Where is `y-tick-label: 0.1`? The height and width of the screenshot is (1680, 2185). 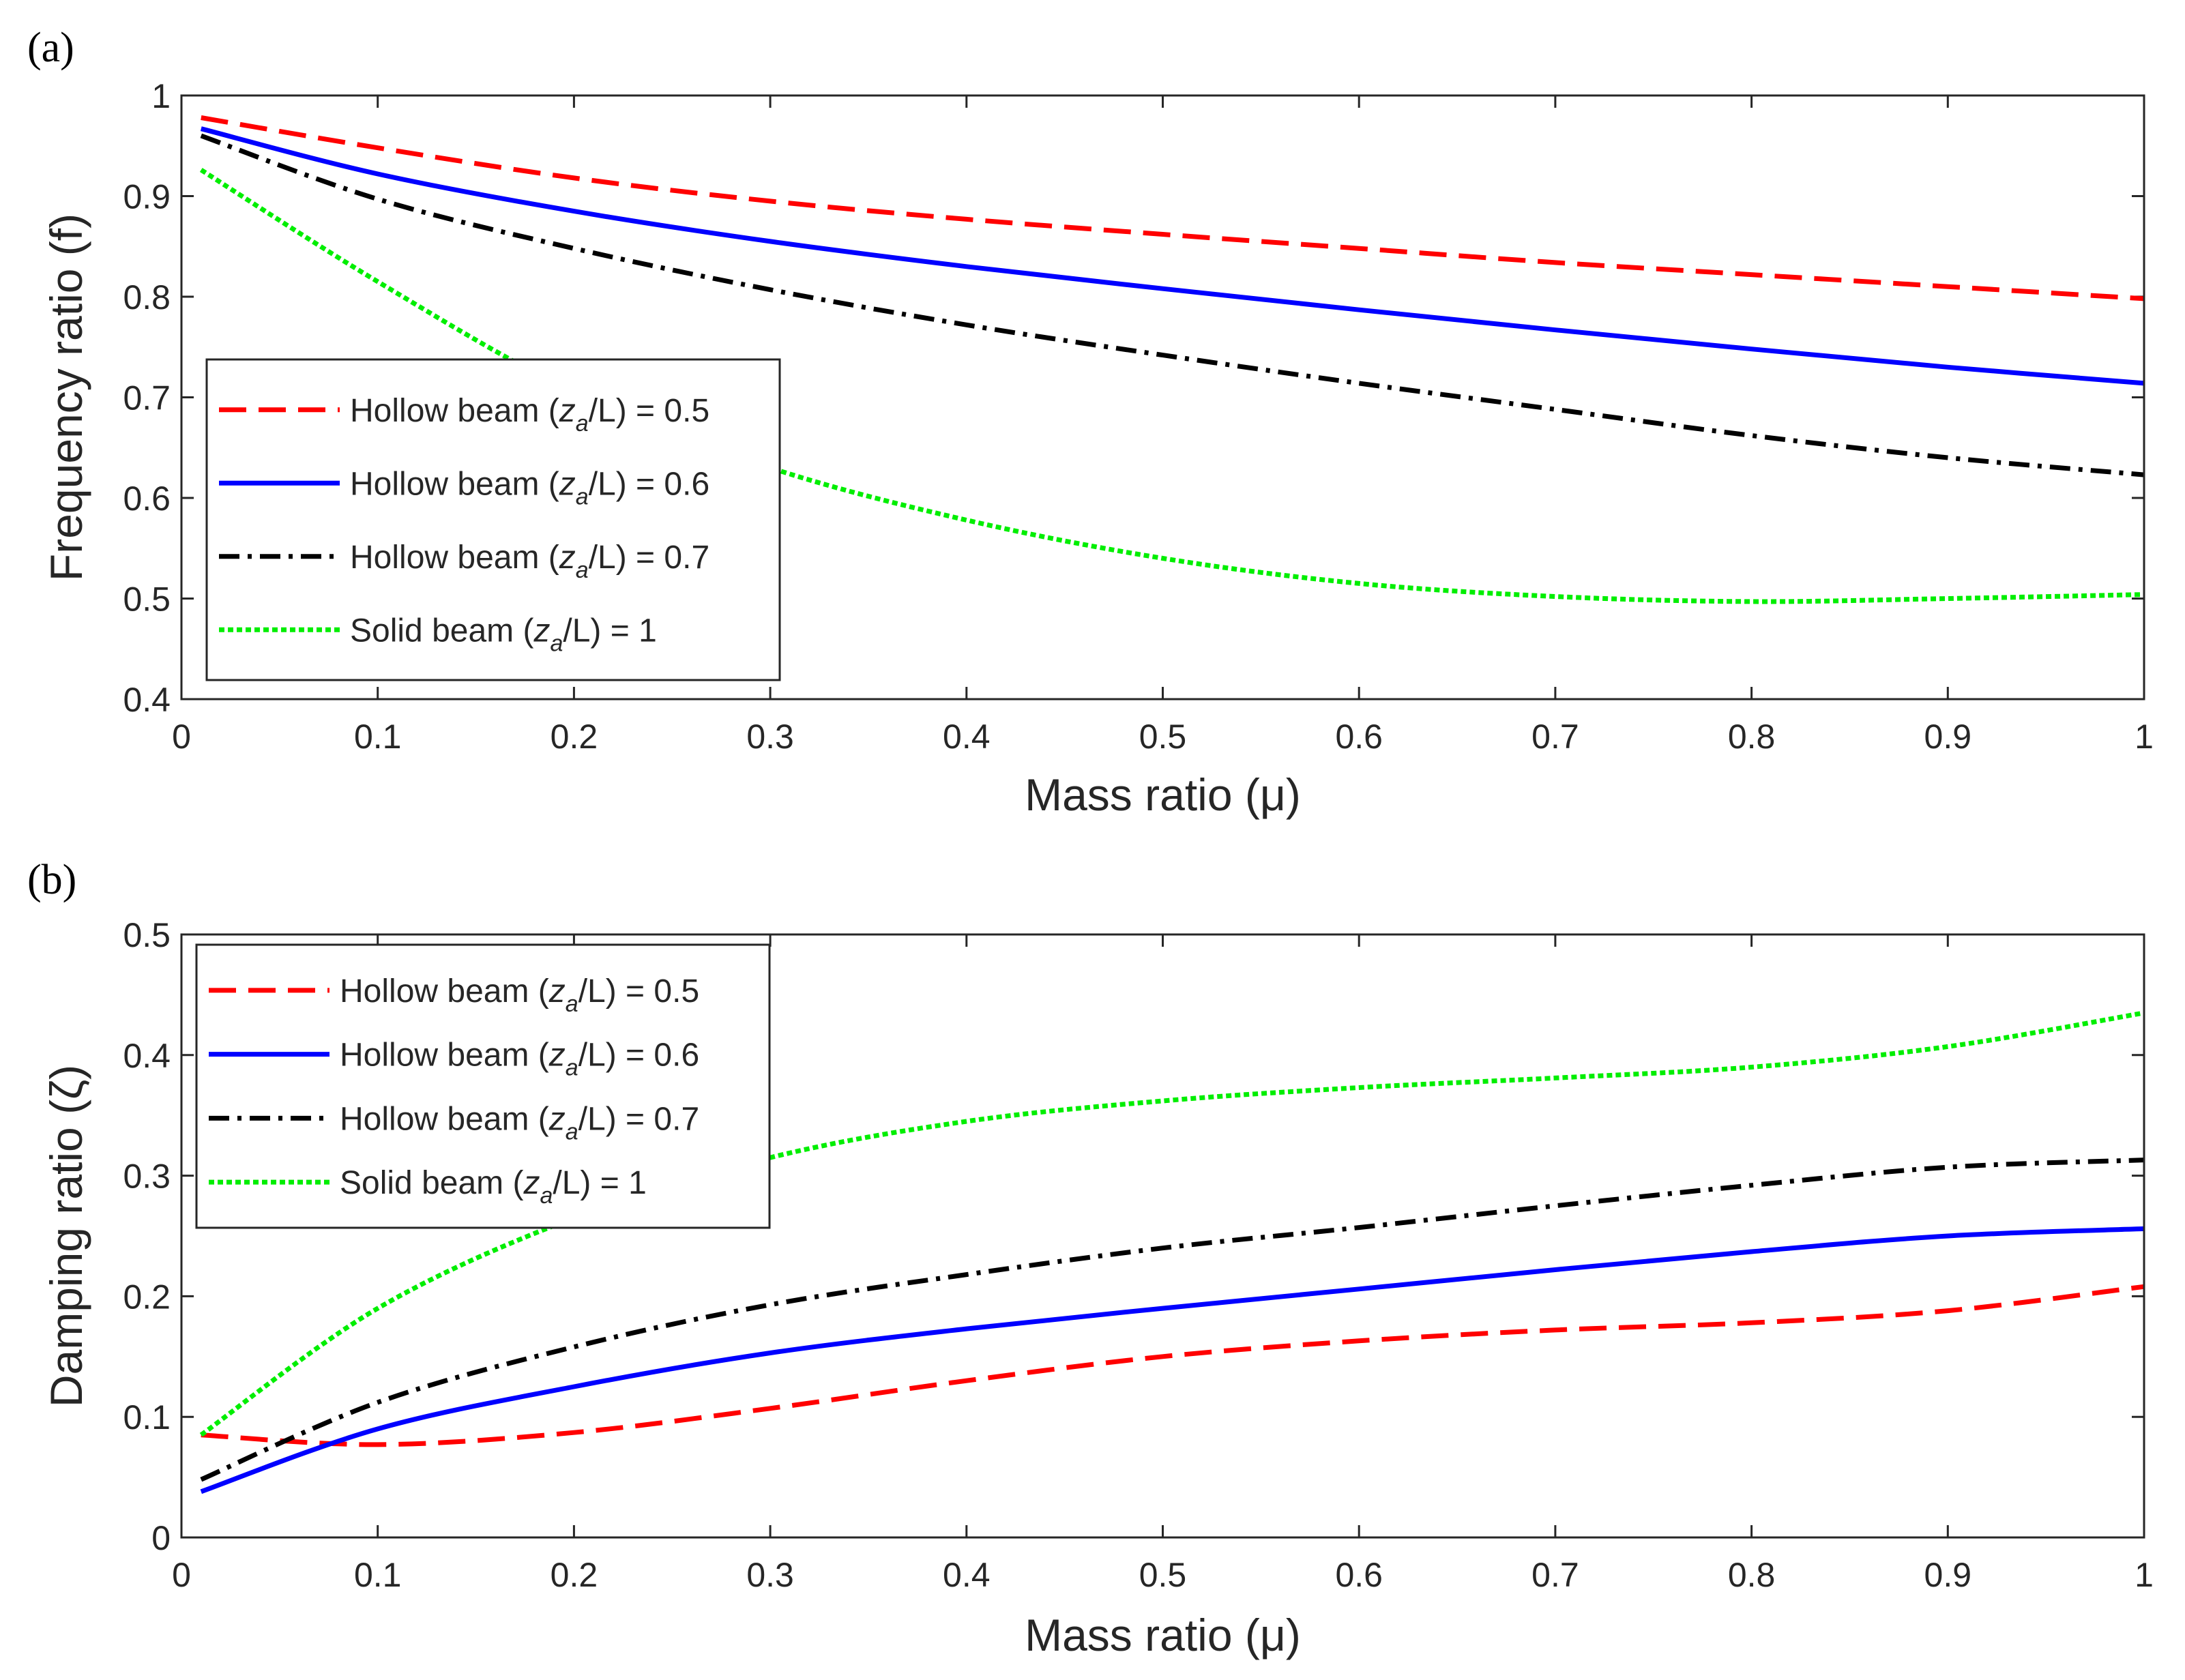 y-tick-label: 0.1 is located at coordinates (147, 1417).